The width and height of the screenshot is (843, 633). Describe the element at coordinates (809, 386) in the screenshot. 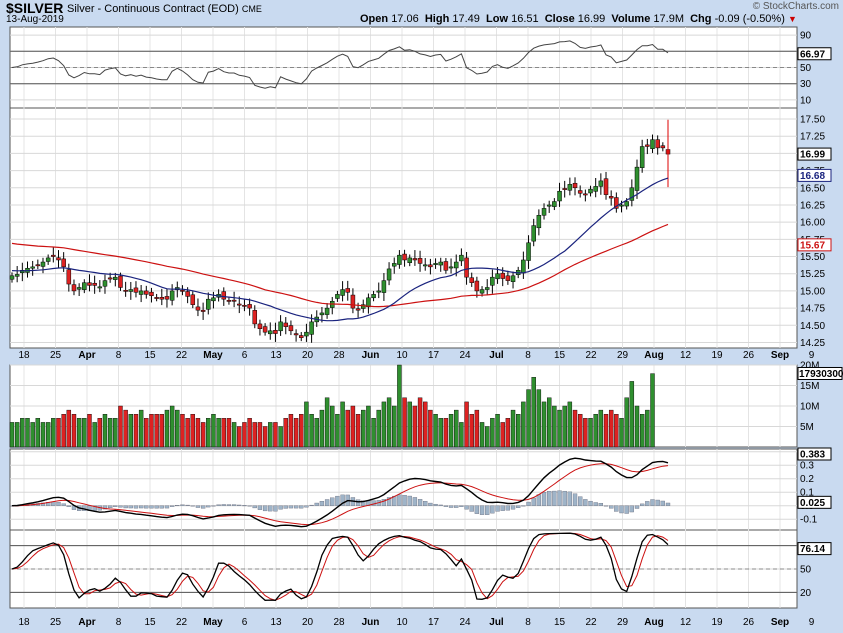

I see `volume-tick-label: 15M` at that location.